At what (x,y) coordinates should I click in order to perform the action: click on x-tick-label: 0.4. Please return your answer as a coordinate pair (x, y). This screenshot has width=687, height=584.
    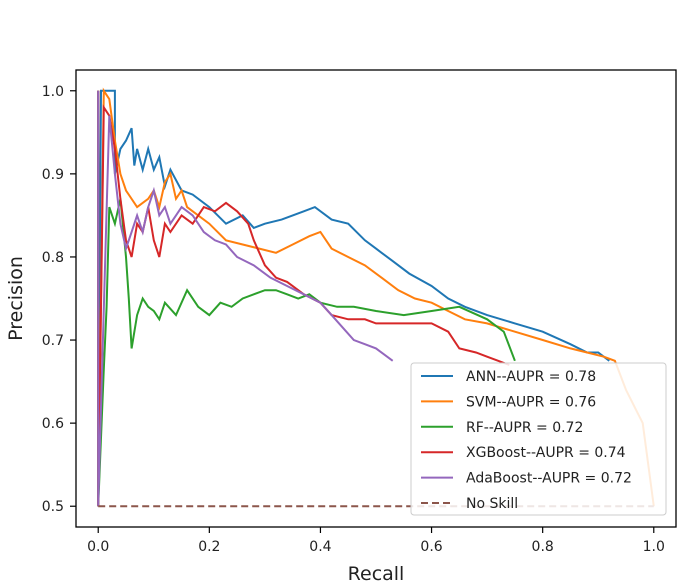
    Looking at the image, I should click on (320, 547).